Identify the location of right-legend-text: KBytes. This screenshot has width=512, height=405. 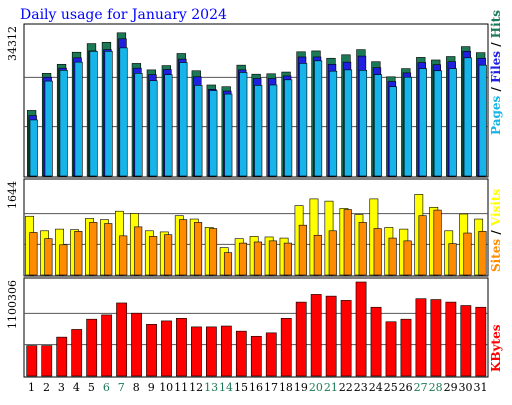
(496, 348).